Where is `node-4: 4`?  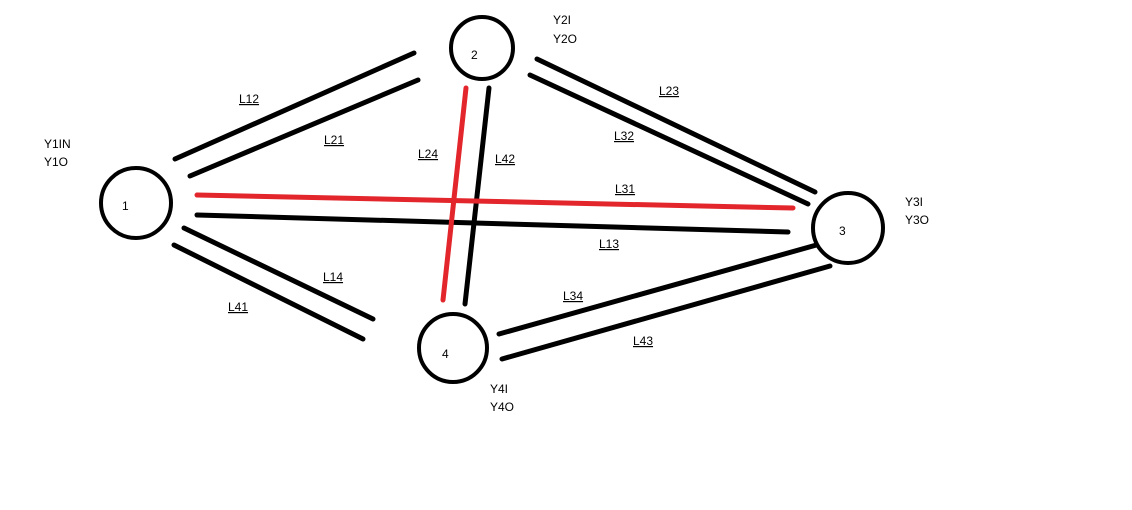
node-4: 4 is located at coordinates (453, 348).